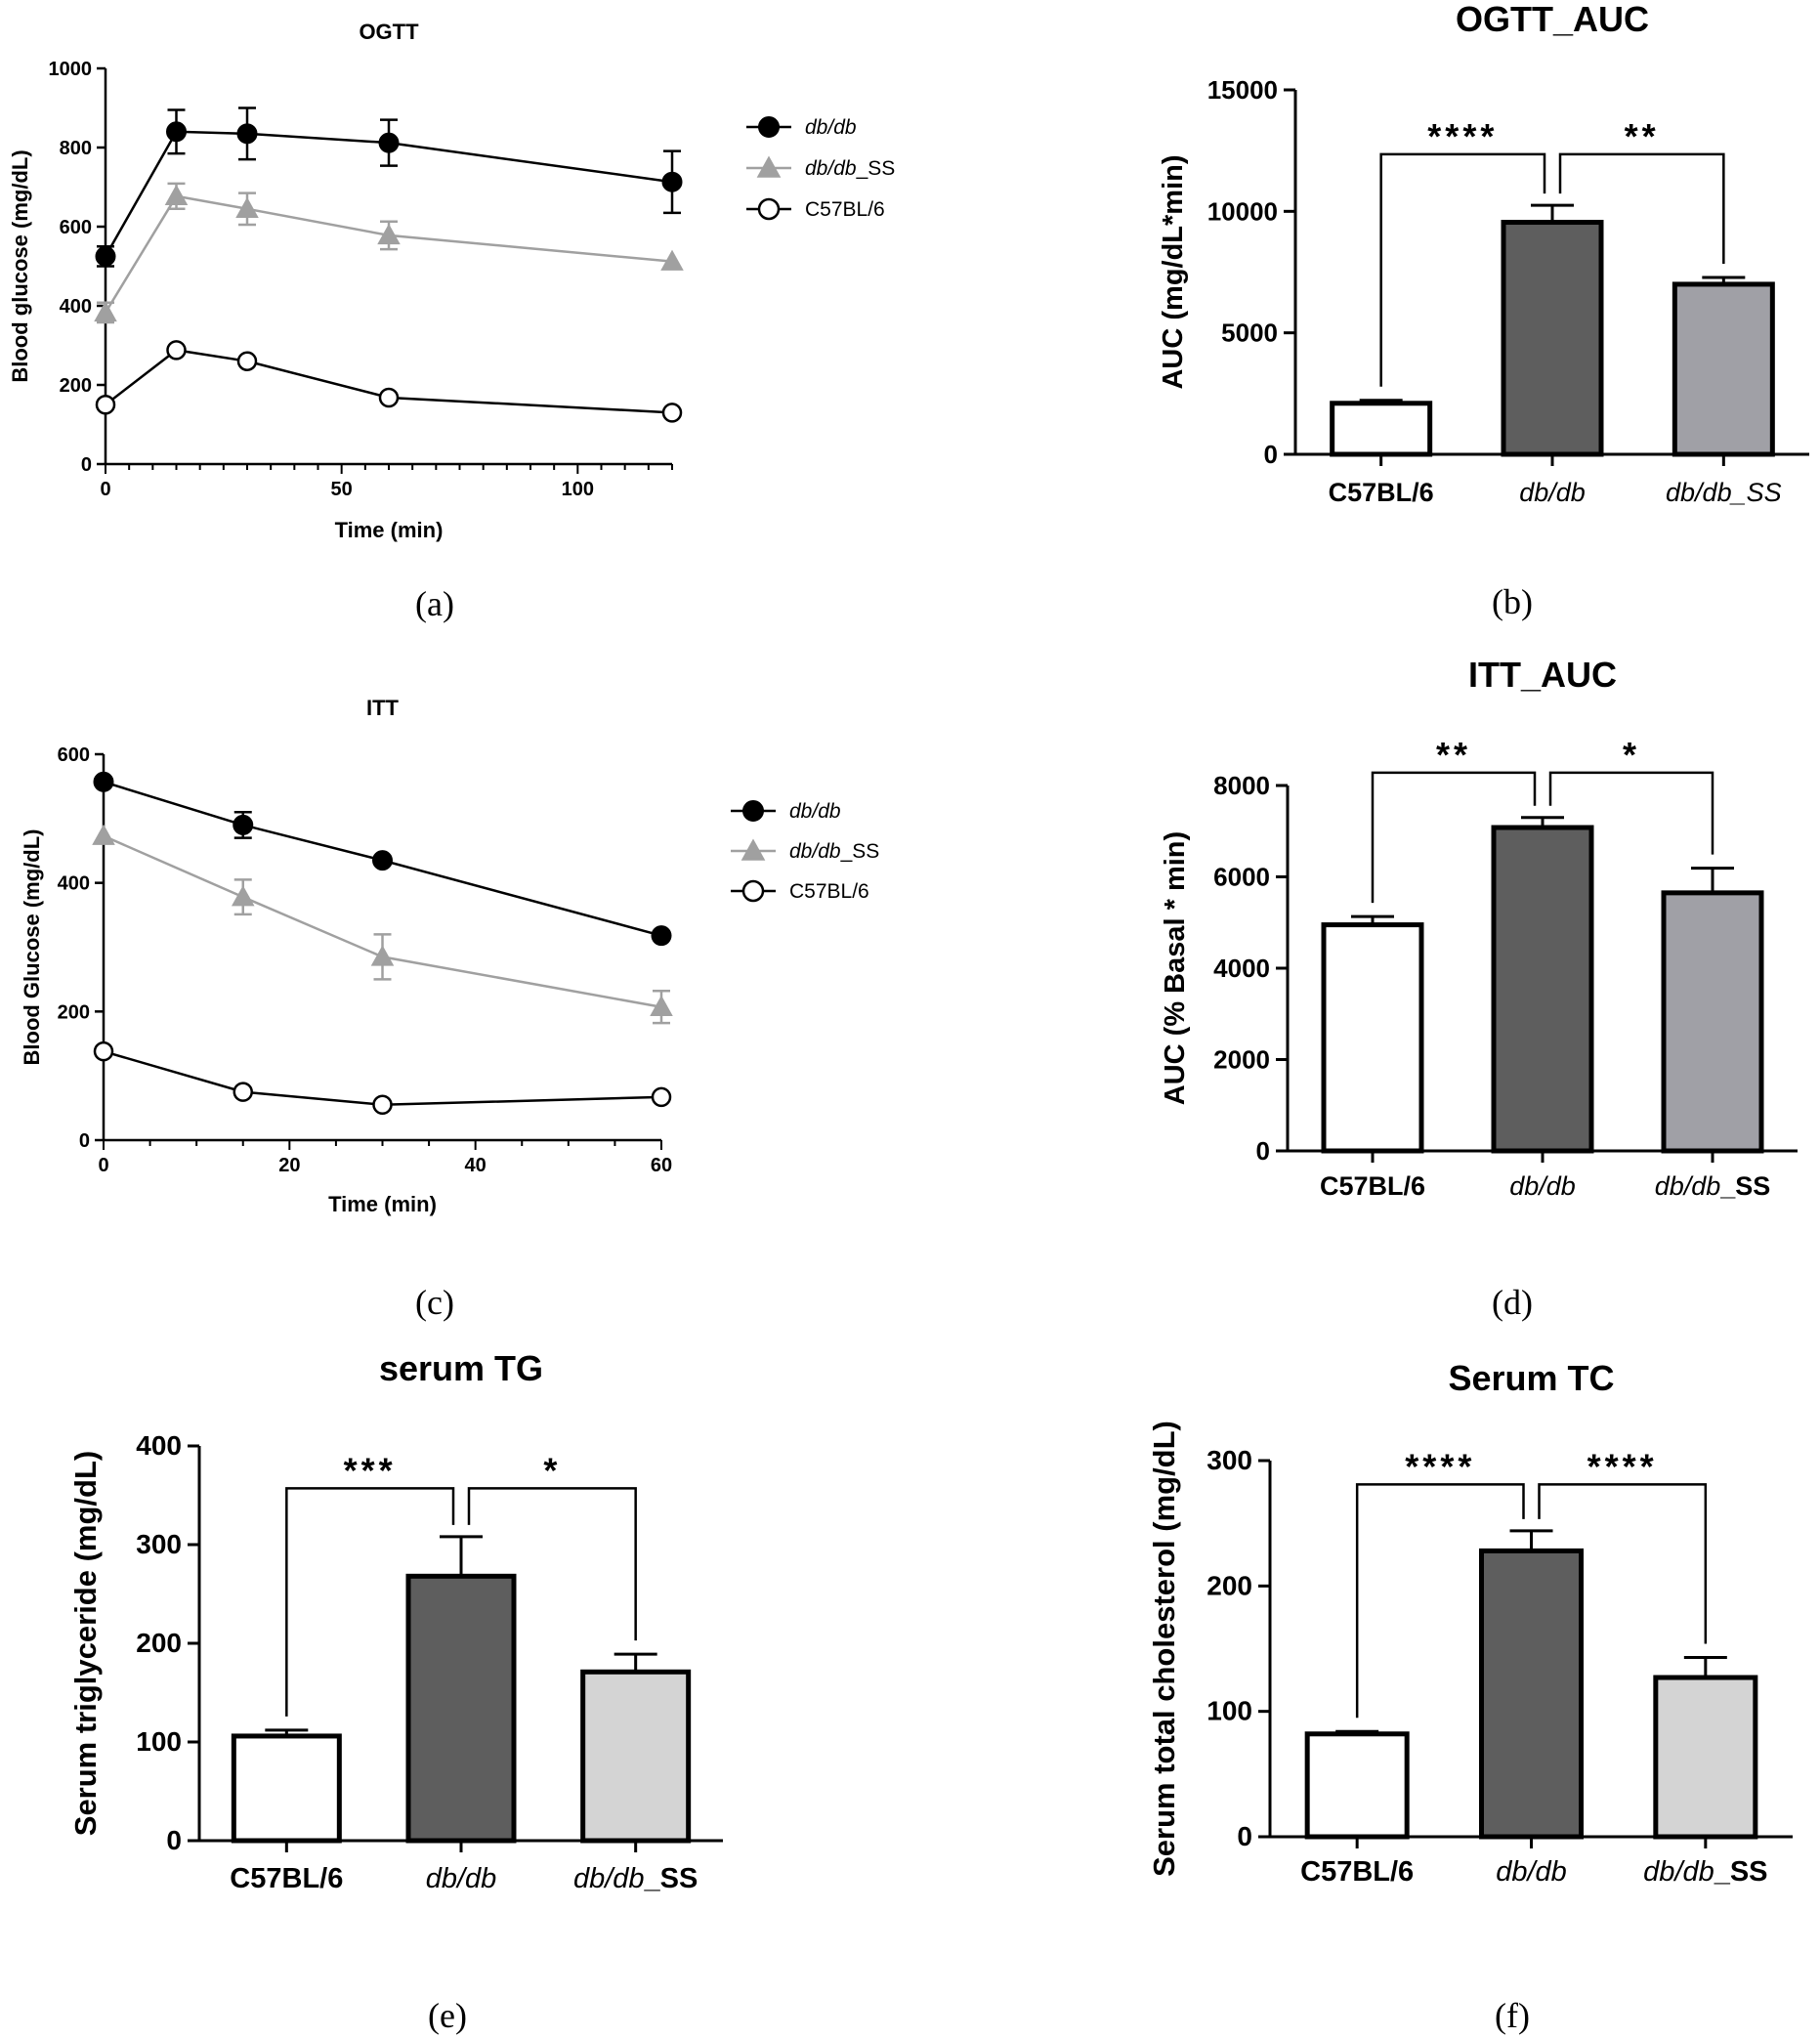 The image size is (1820, 2038). What do you see at coordinates (1512, 2015) in the screenshot?
I see `panel-caption: (f)` at bounding box center [1512, 2015].